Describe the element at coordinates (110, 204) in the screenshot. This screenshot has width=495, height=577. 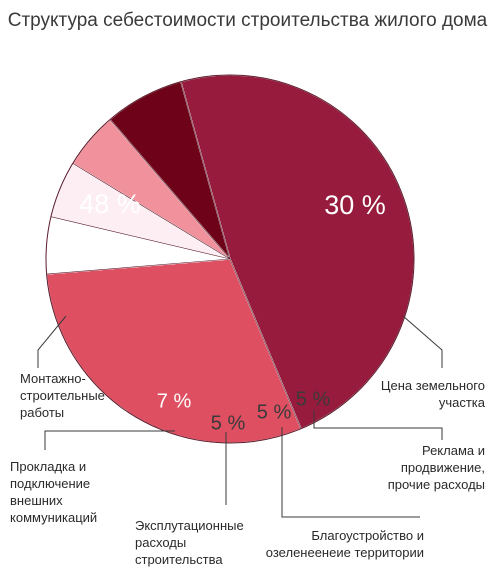
I see `value-label: 48 %` at that location.